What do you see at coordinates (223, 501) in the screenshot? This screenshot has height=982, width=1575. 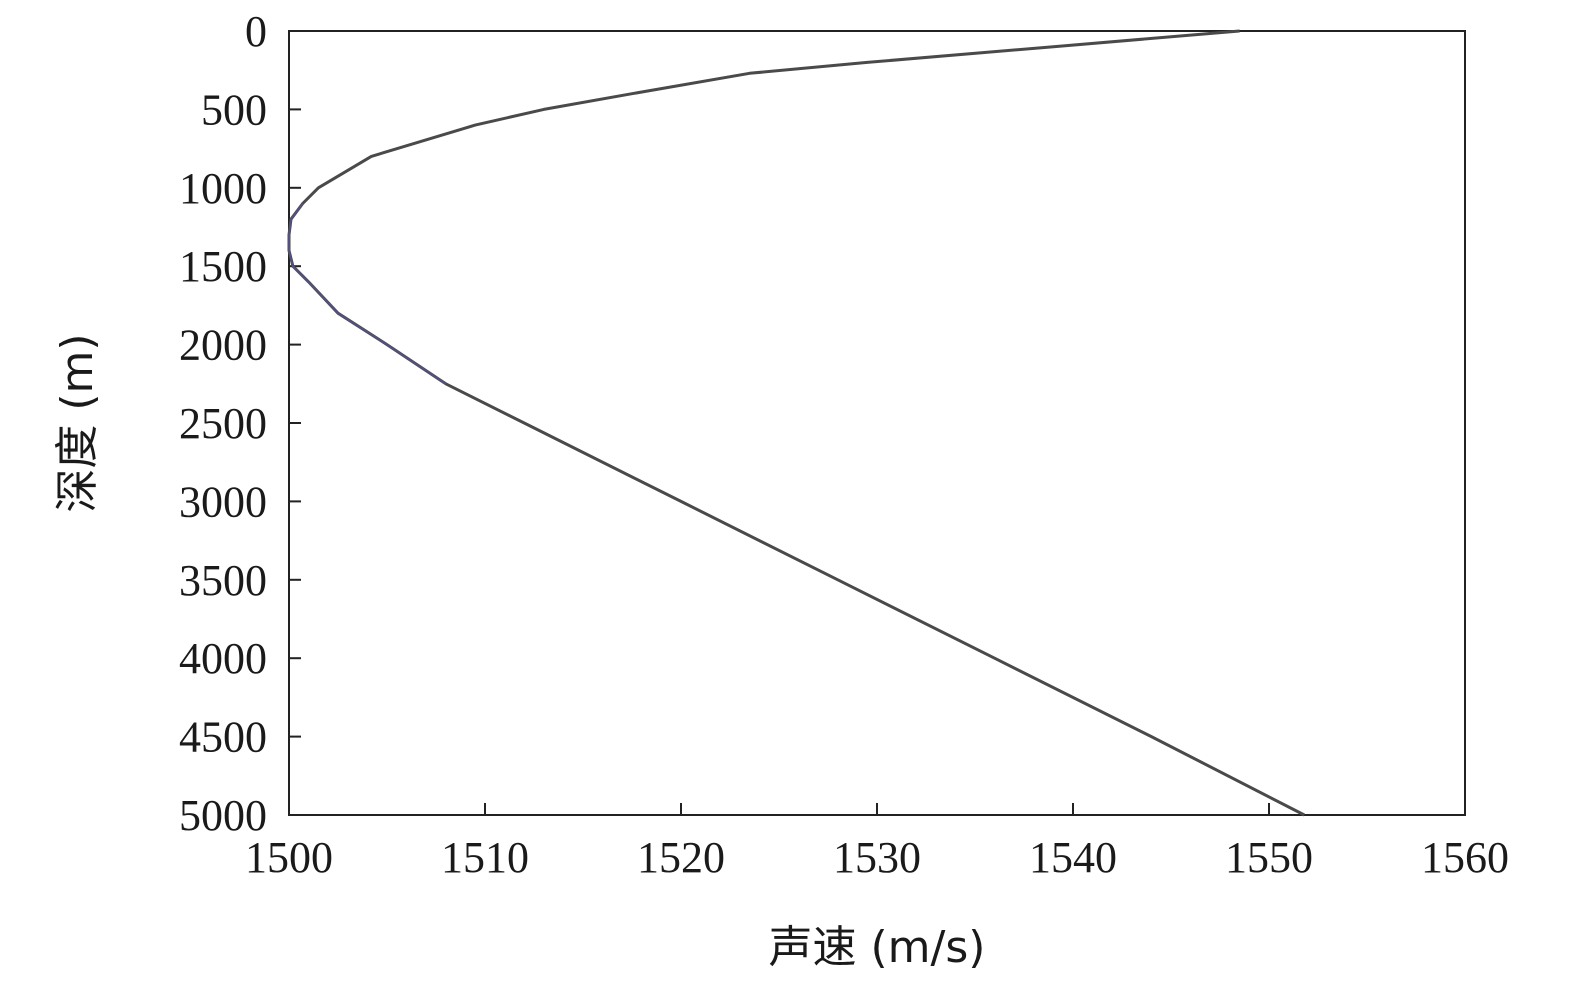 I see `y-tick-label: 3000` at bounding box center [223, 501].